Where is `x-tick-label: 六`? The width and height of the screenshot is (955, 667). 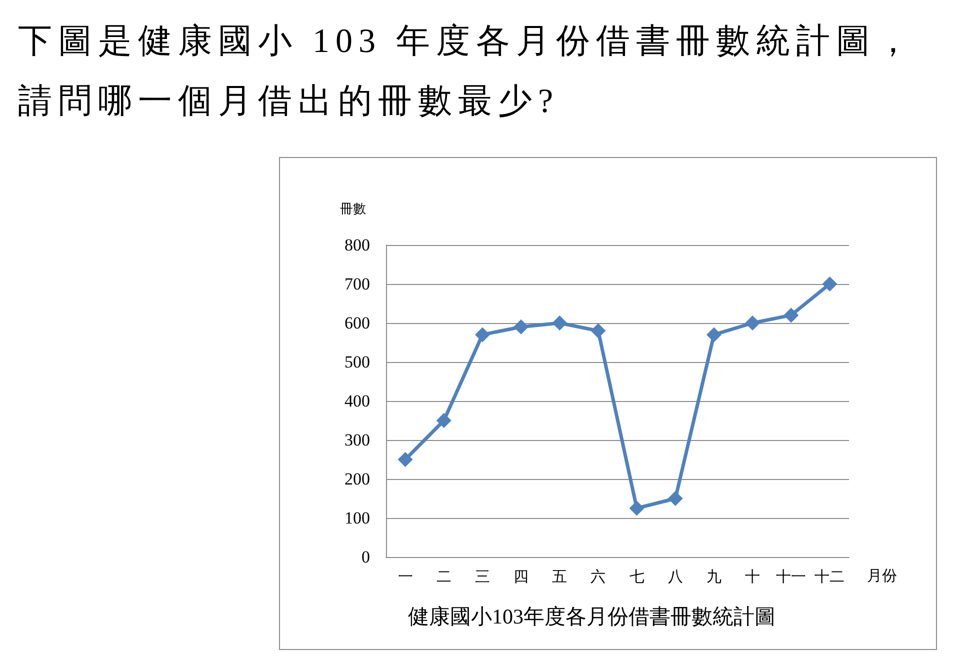
x-tick-label: 六 is located at coordinates (598, 577).